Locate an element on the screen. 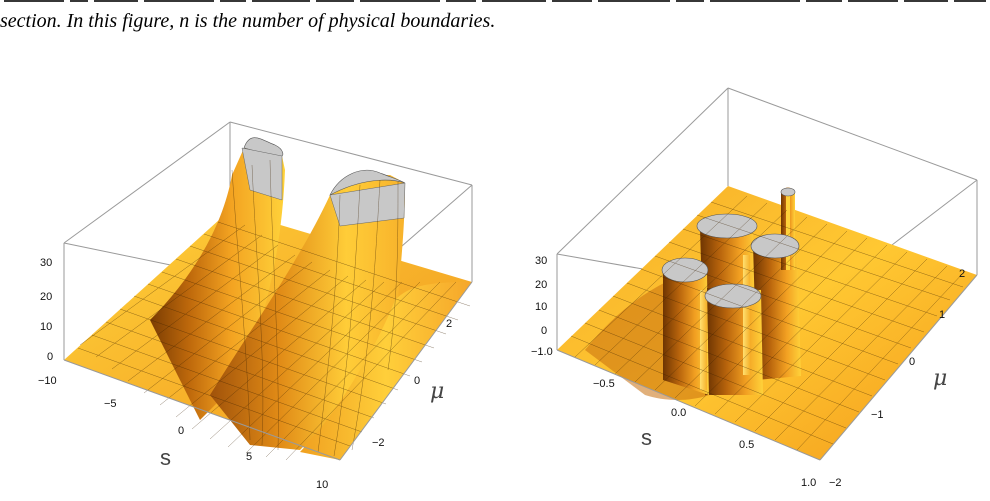  right-z-tick-0: 0 is located at coordinates (544, 331).